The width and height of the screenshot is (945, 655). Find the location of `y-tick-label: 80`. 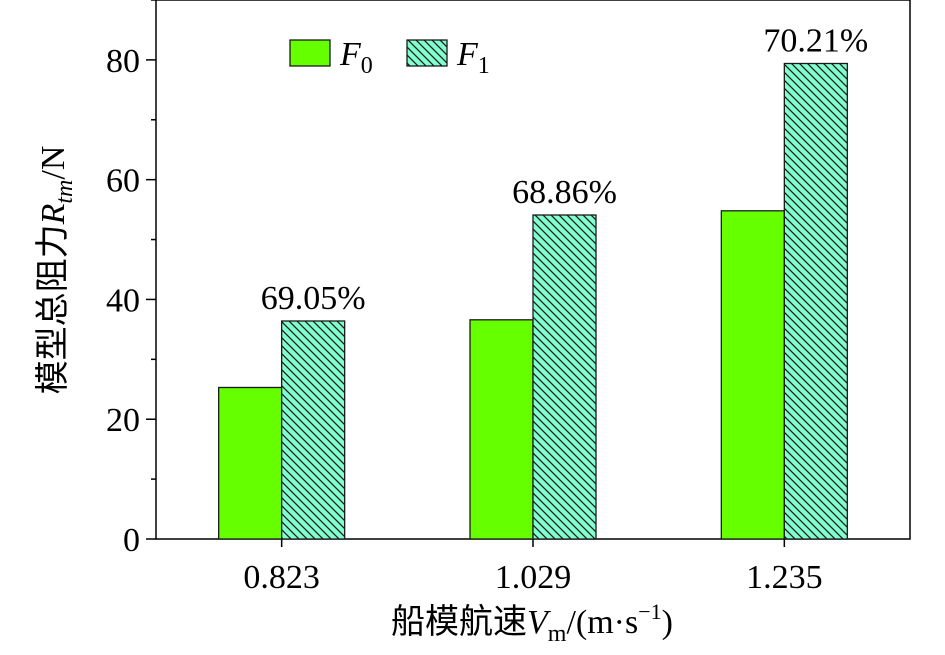

y-tick-label: 80 is located at coordinates (123, 61).